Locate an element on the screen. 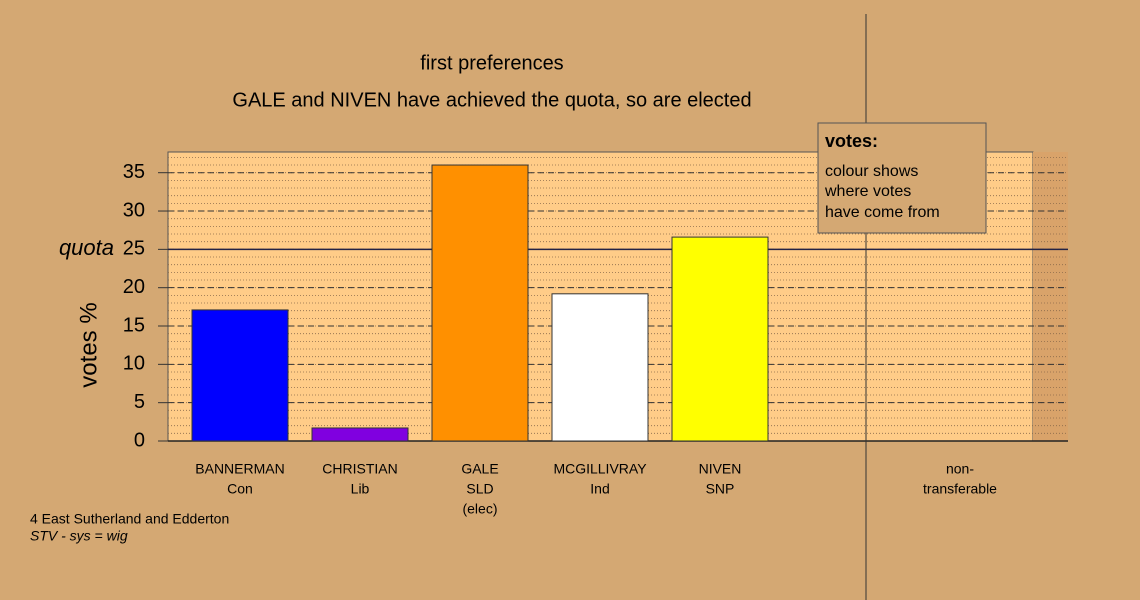 This screenshot has width=1140, height=600. x-tick-label: NIVEN is located at coordinates (720, 469).